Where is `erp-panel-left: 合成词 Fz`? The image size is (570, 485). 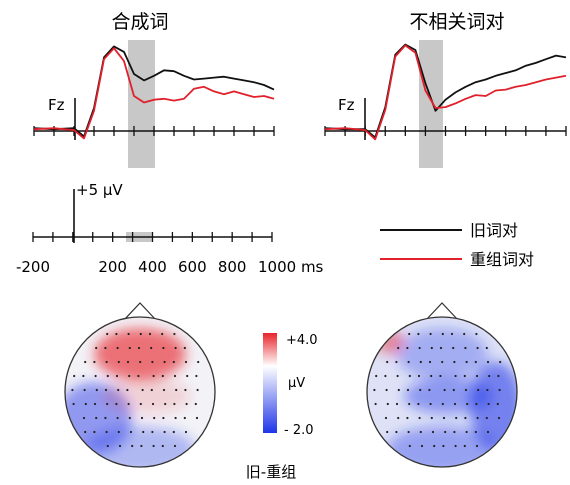 erp-panel-left: 合成词 Fz is located at coordinates (154, 89).